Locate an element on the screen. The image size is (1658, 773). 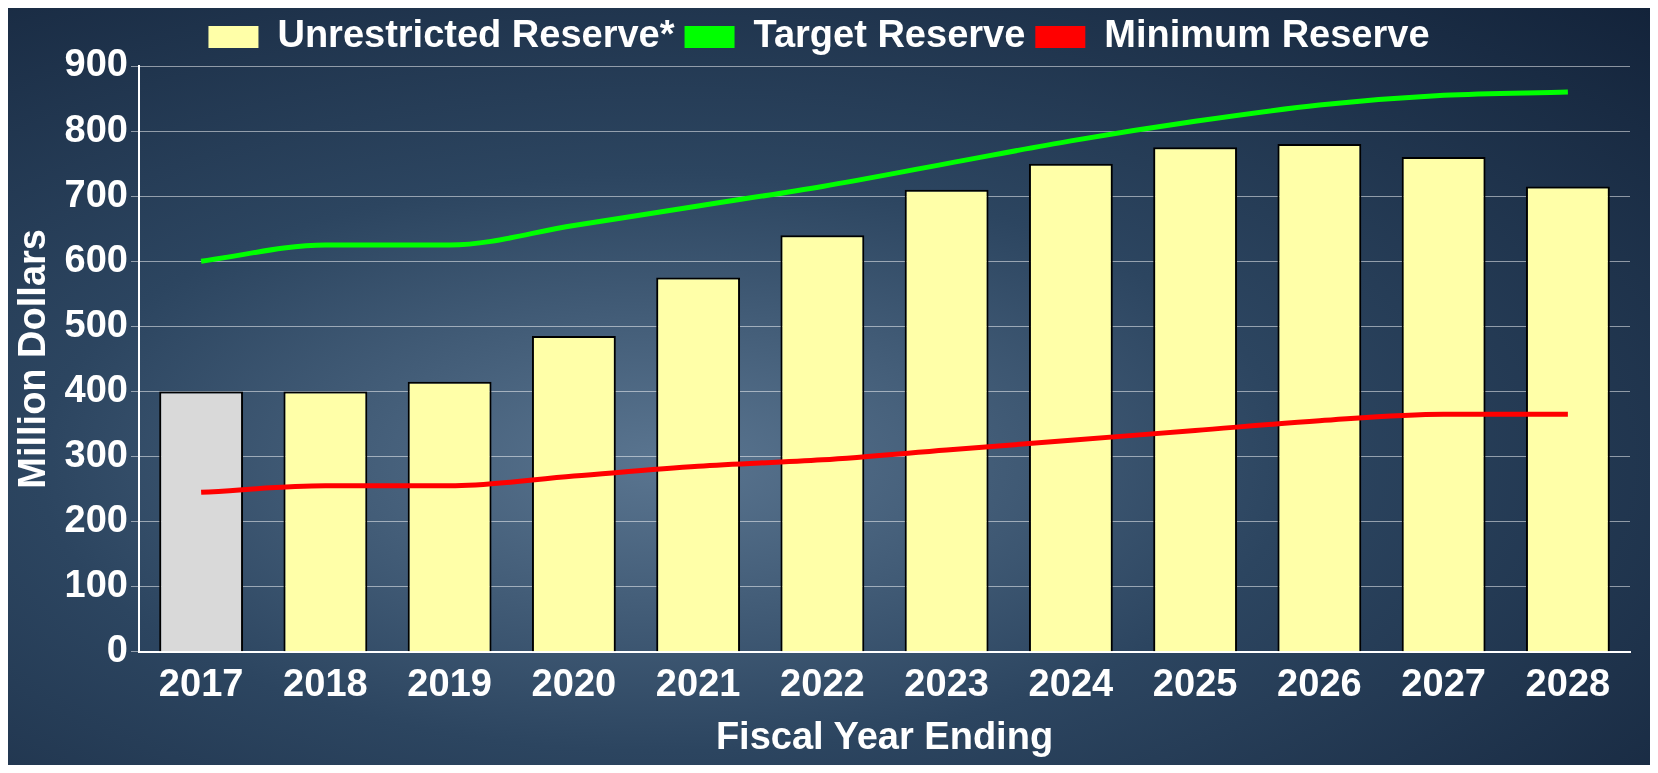
y-tick-label: 500 is located at coordinates (96, 323).